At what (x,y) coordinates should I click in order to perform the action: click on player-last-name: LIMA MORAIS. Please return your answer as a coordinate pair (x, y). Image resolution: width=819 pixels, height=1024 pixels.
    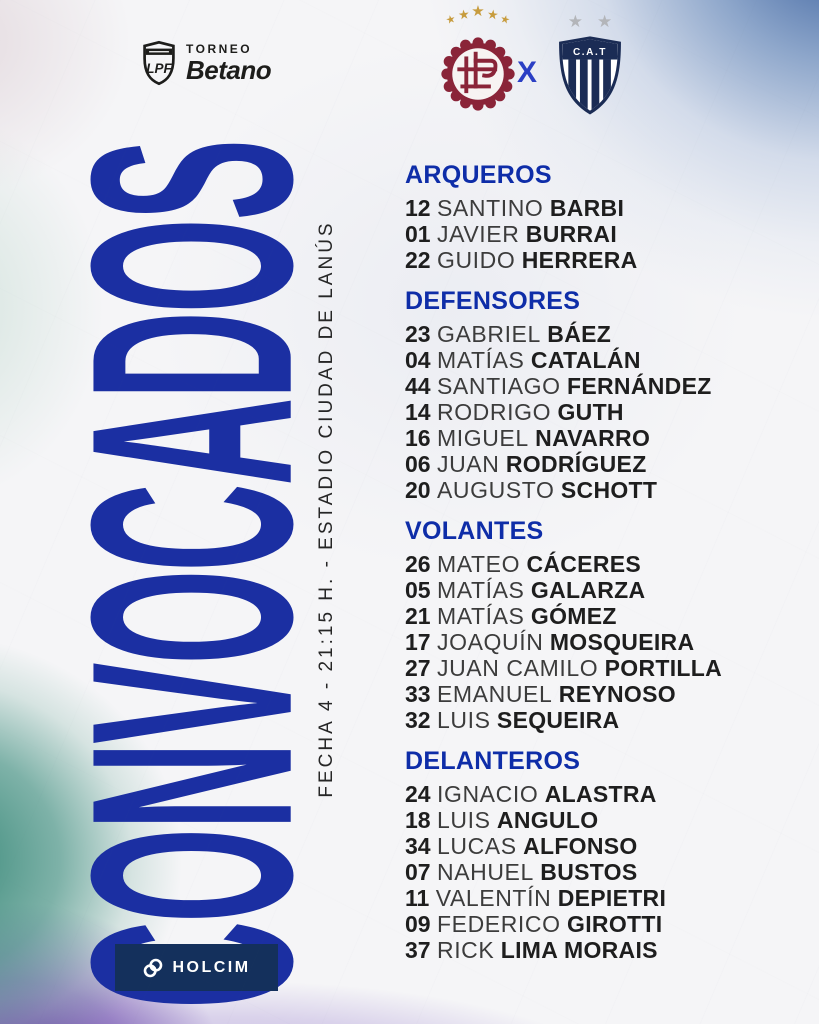
    Looking at the image, I should click on (579, 950).